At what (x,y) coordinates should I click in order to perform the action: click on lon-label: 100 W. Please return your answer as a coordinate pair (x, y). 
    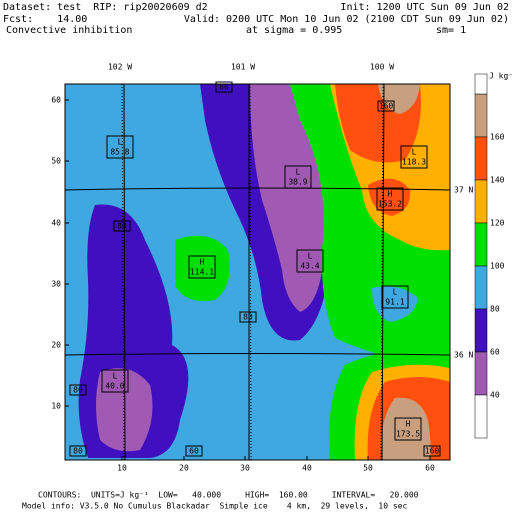
    Looking at the image, I should click on (382, 67).